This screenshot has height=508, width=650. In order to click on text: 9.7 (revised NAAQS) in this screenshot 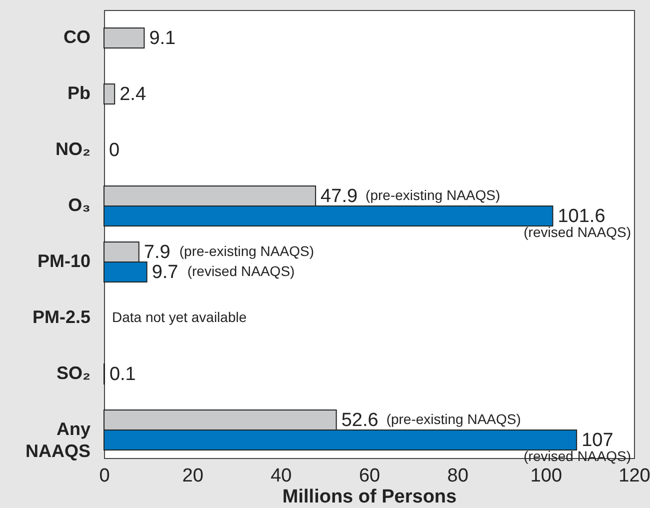, I will do `click(223, 272)`.